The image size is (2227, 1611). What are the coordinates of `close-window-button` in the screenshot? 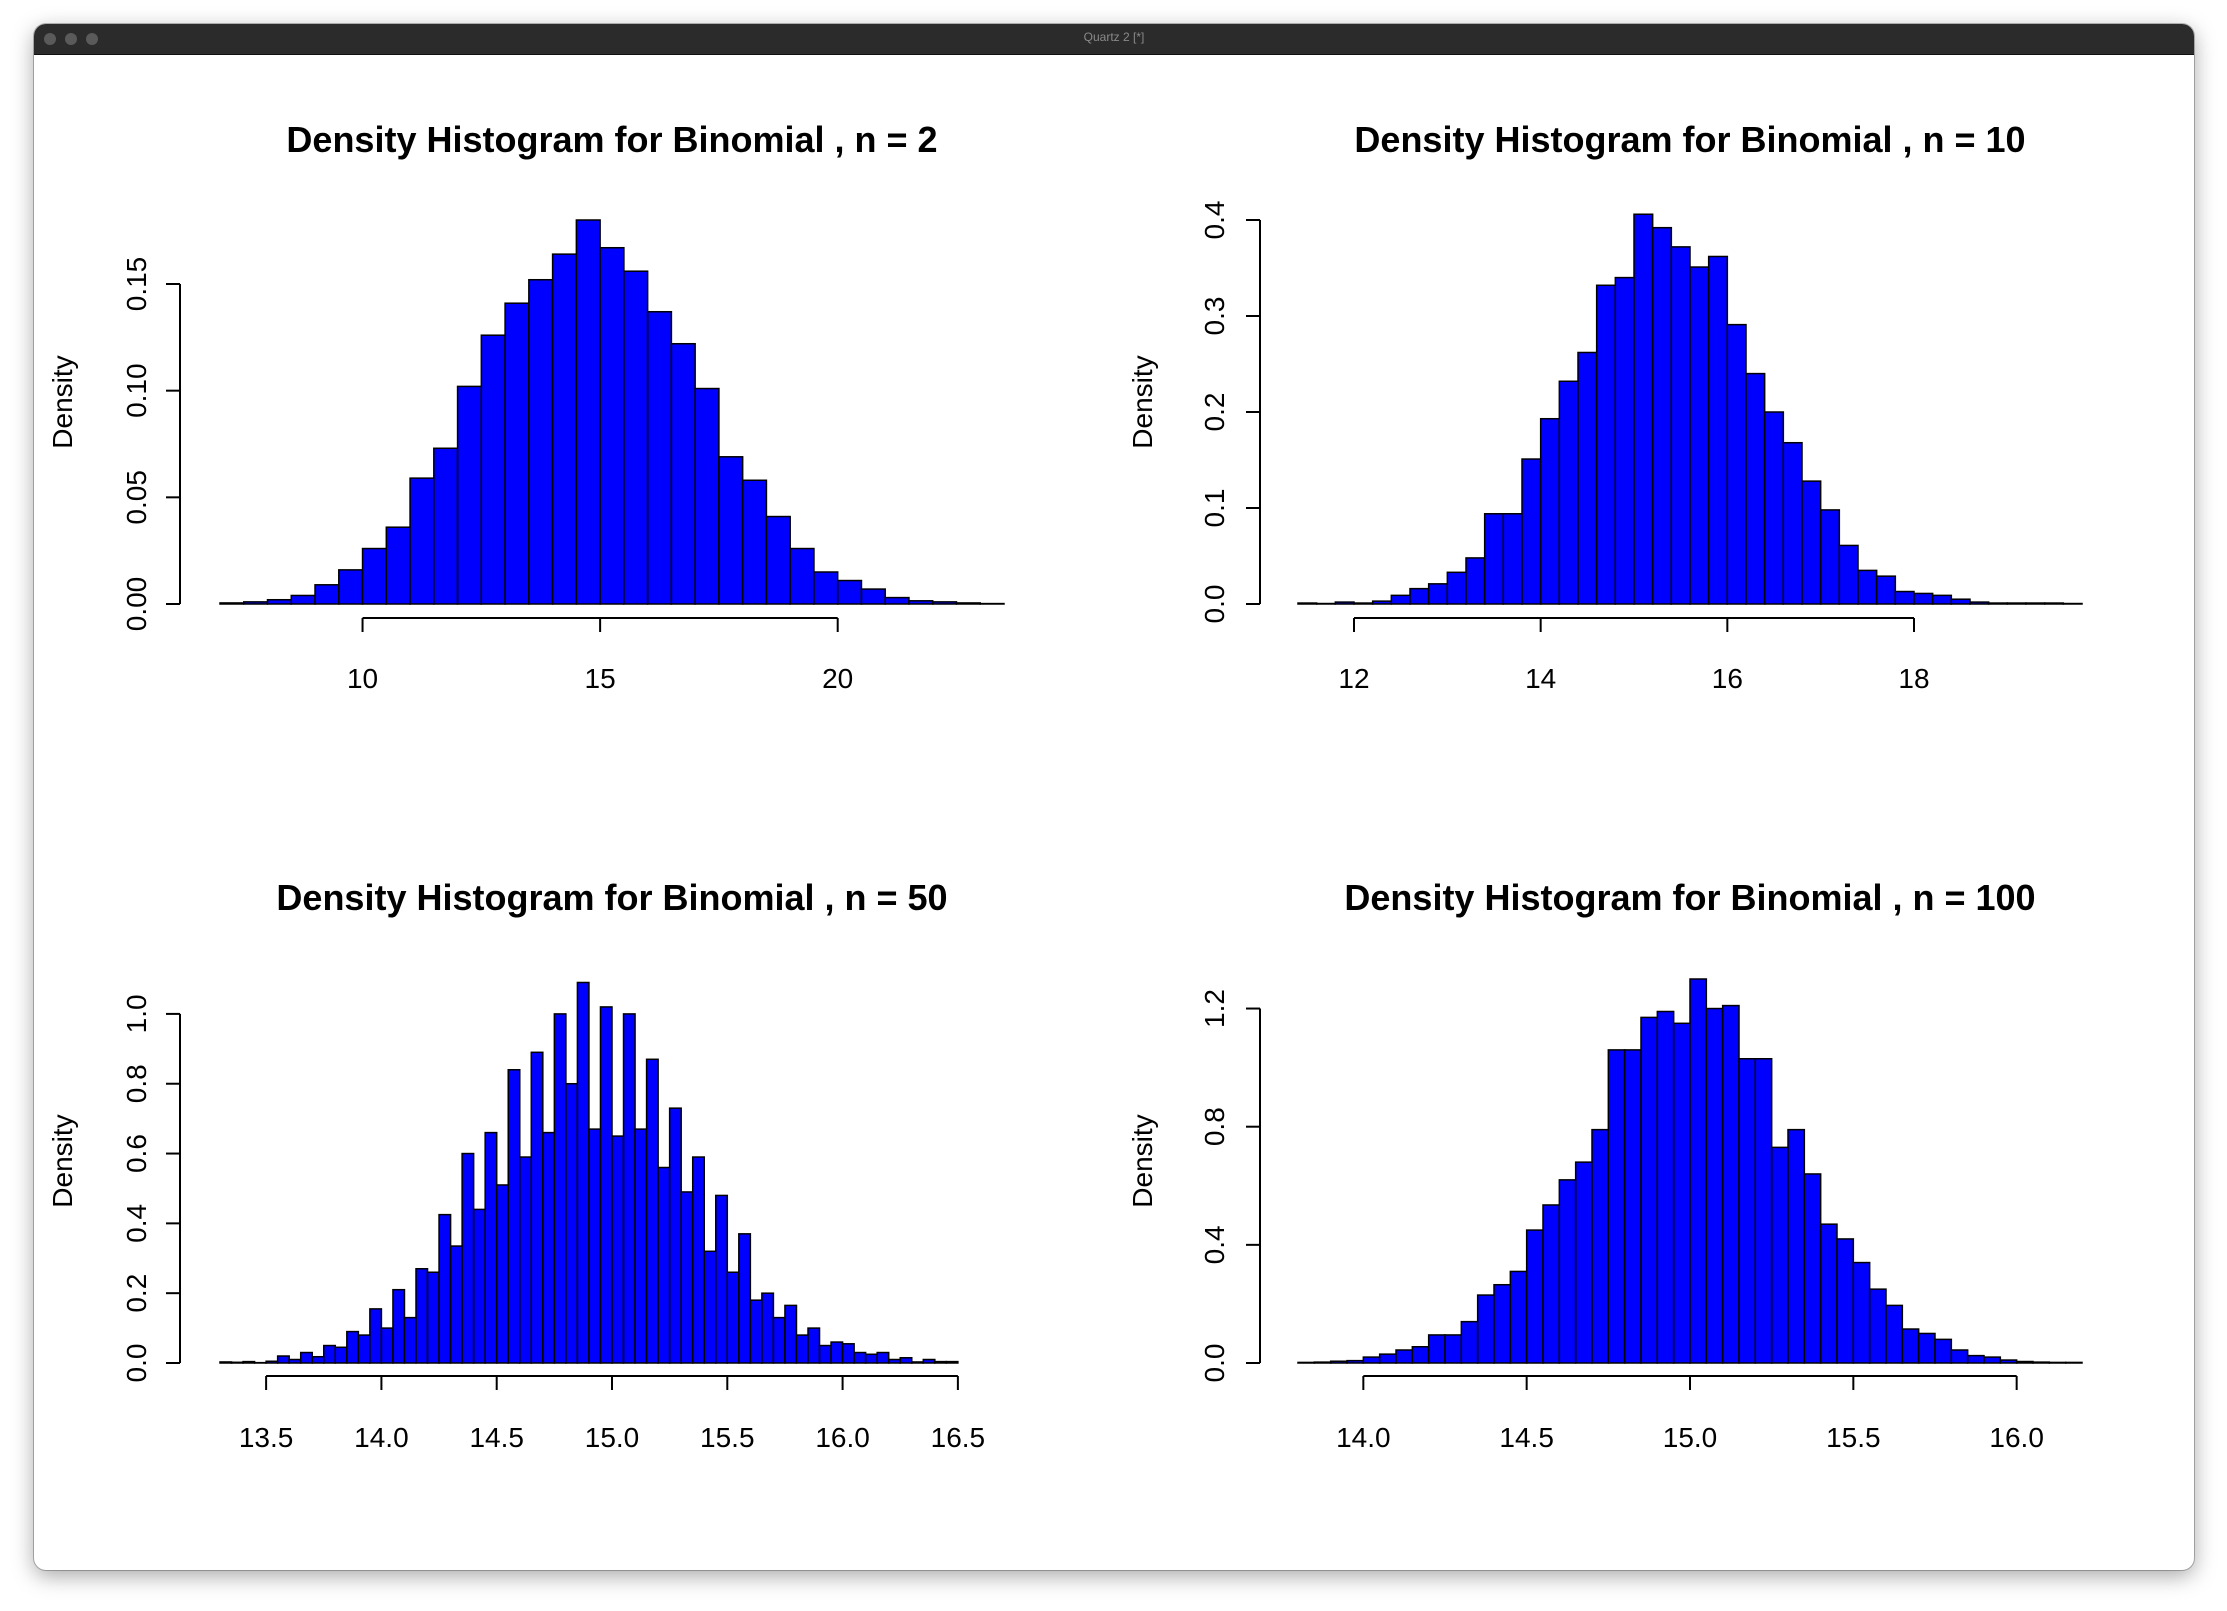 It's located at (50, 39).